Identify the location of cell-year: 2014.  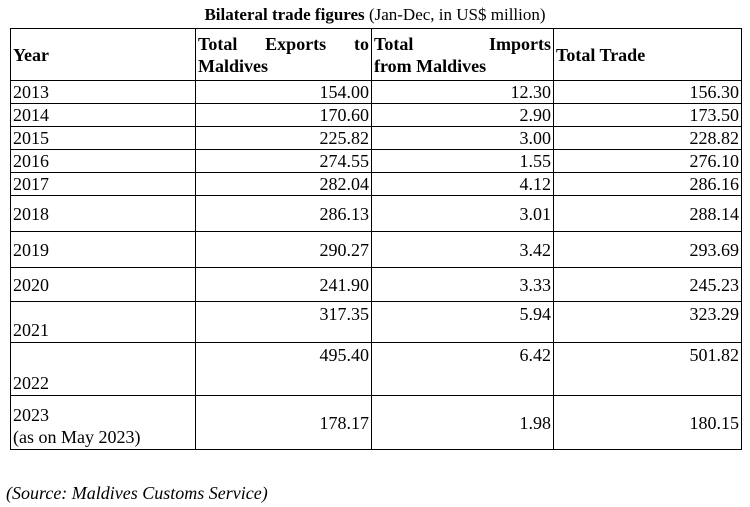
(103, 115).